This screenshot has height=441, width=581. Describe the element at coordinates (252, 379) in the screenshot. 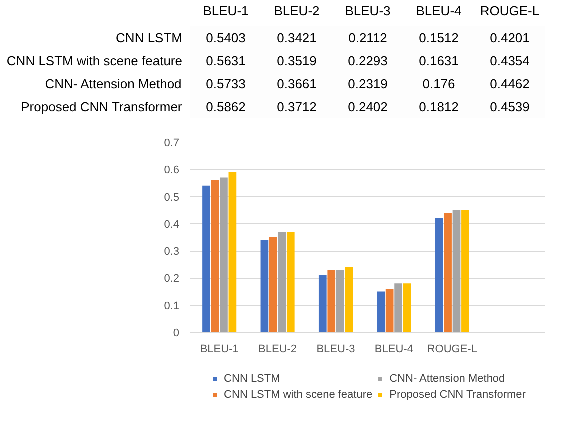

I see `legend-label: CNN LSTM` at that location.